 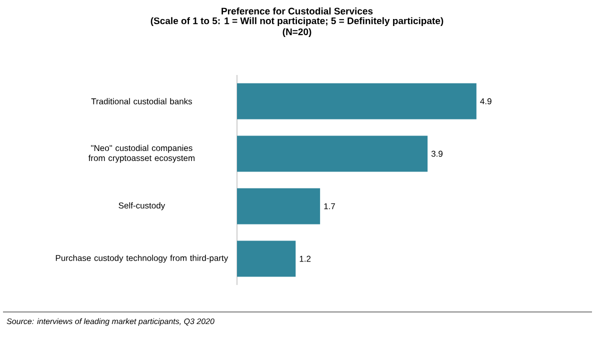 What do you see at coordinates (437, 153) in the screenshot?
I see `data-label: 3.9` at bounding box center [437, 153].